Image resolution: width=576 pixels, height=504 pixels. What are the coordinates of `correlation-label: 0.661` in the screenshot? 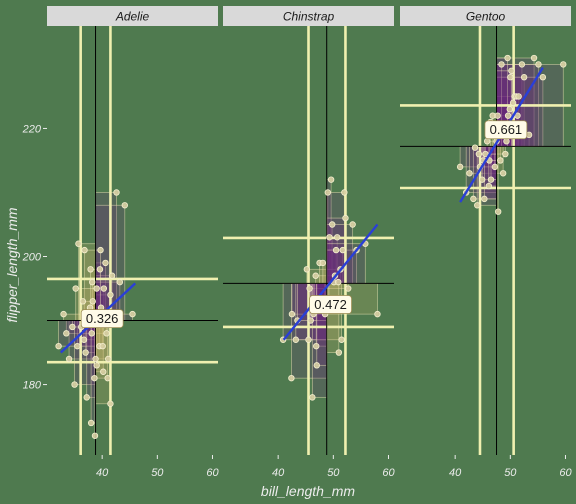 It's located at (506, 129).